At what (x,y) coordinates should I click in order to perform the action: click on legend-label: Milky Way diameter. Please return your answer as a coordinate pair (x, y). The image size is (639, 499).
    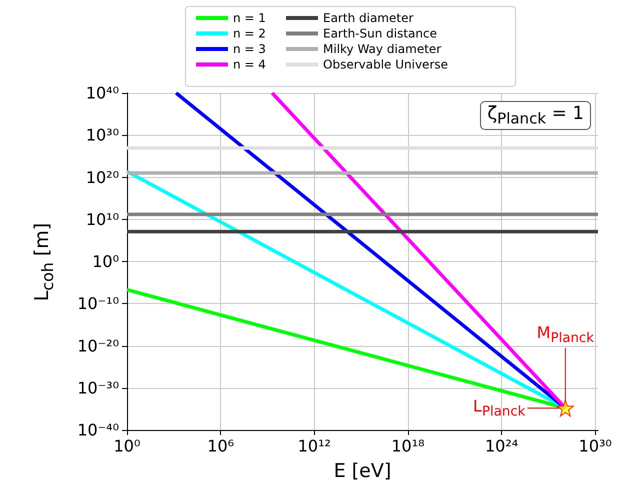
    Looking at the image, I should click on (382, 49).